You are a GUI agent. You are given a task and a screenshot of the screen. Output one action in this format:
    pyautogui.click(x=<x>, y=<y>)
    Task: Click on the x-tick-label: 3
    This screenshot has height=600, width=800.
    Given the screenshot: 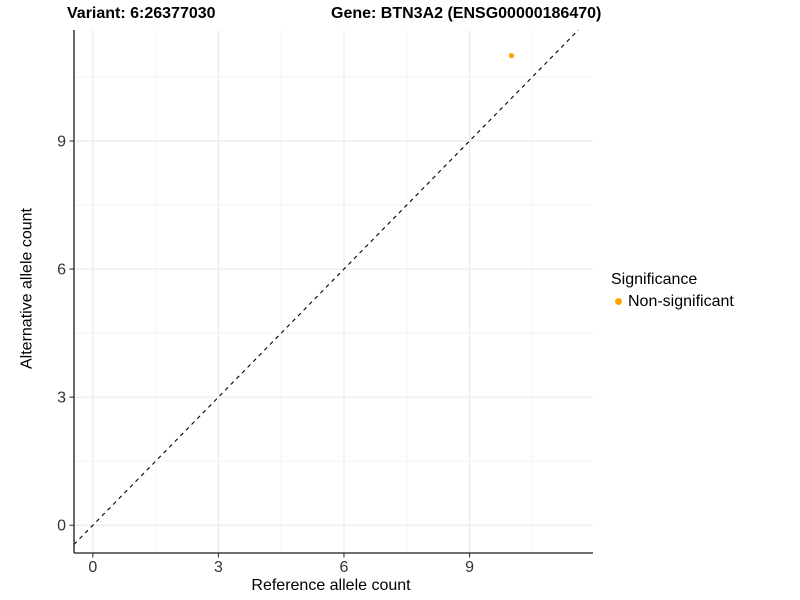 What is the action you would take?
    pyautogui.click(x=218, y=567)
    